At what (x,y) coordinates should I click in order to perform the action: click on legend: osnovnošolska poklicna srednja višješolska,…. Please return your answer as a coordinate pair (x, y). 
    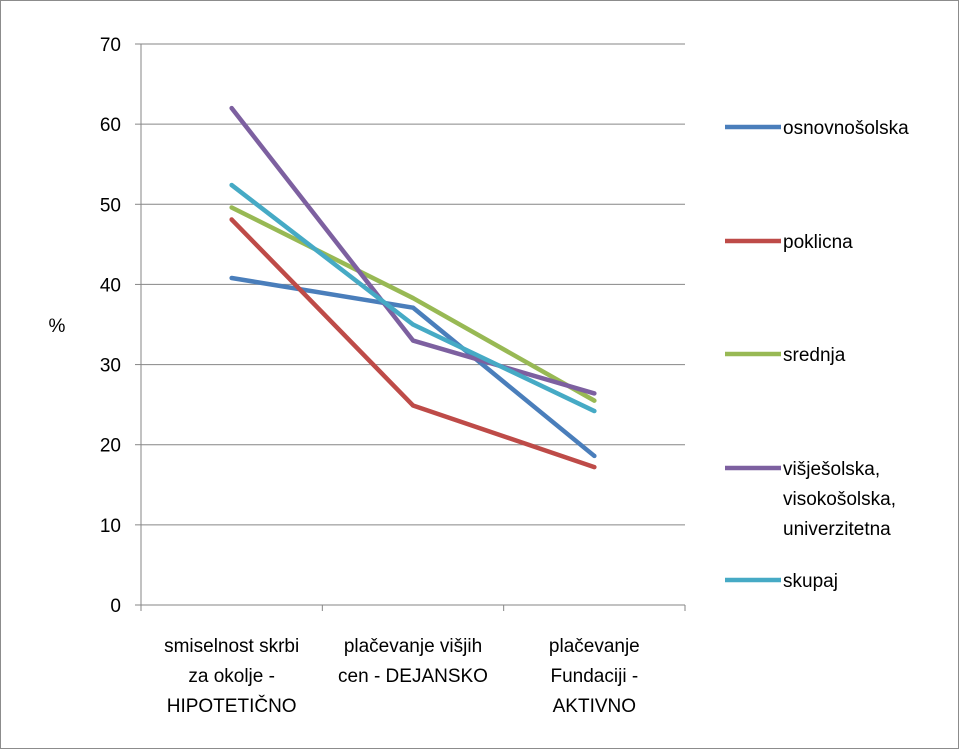
    Looking at the image, I should click on (817, 355).